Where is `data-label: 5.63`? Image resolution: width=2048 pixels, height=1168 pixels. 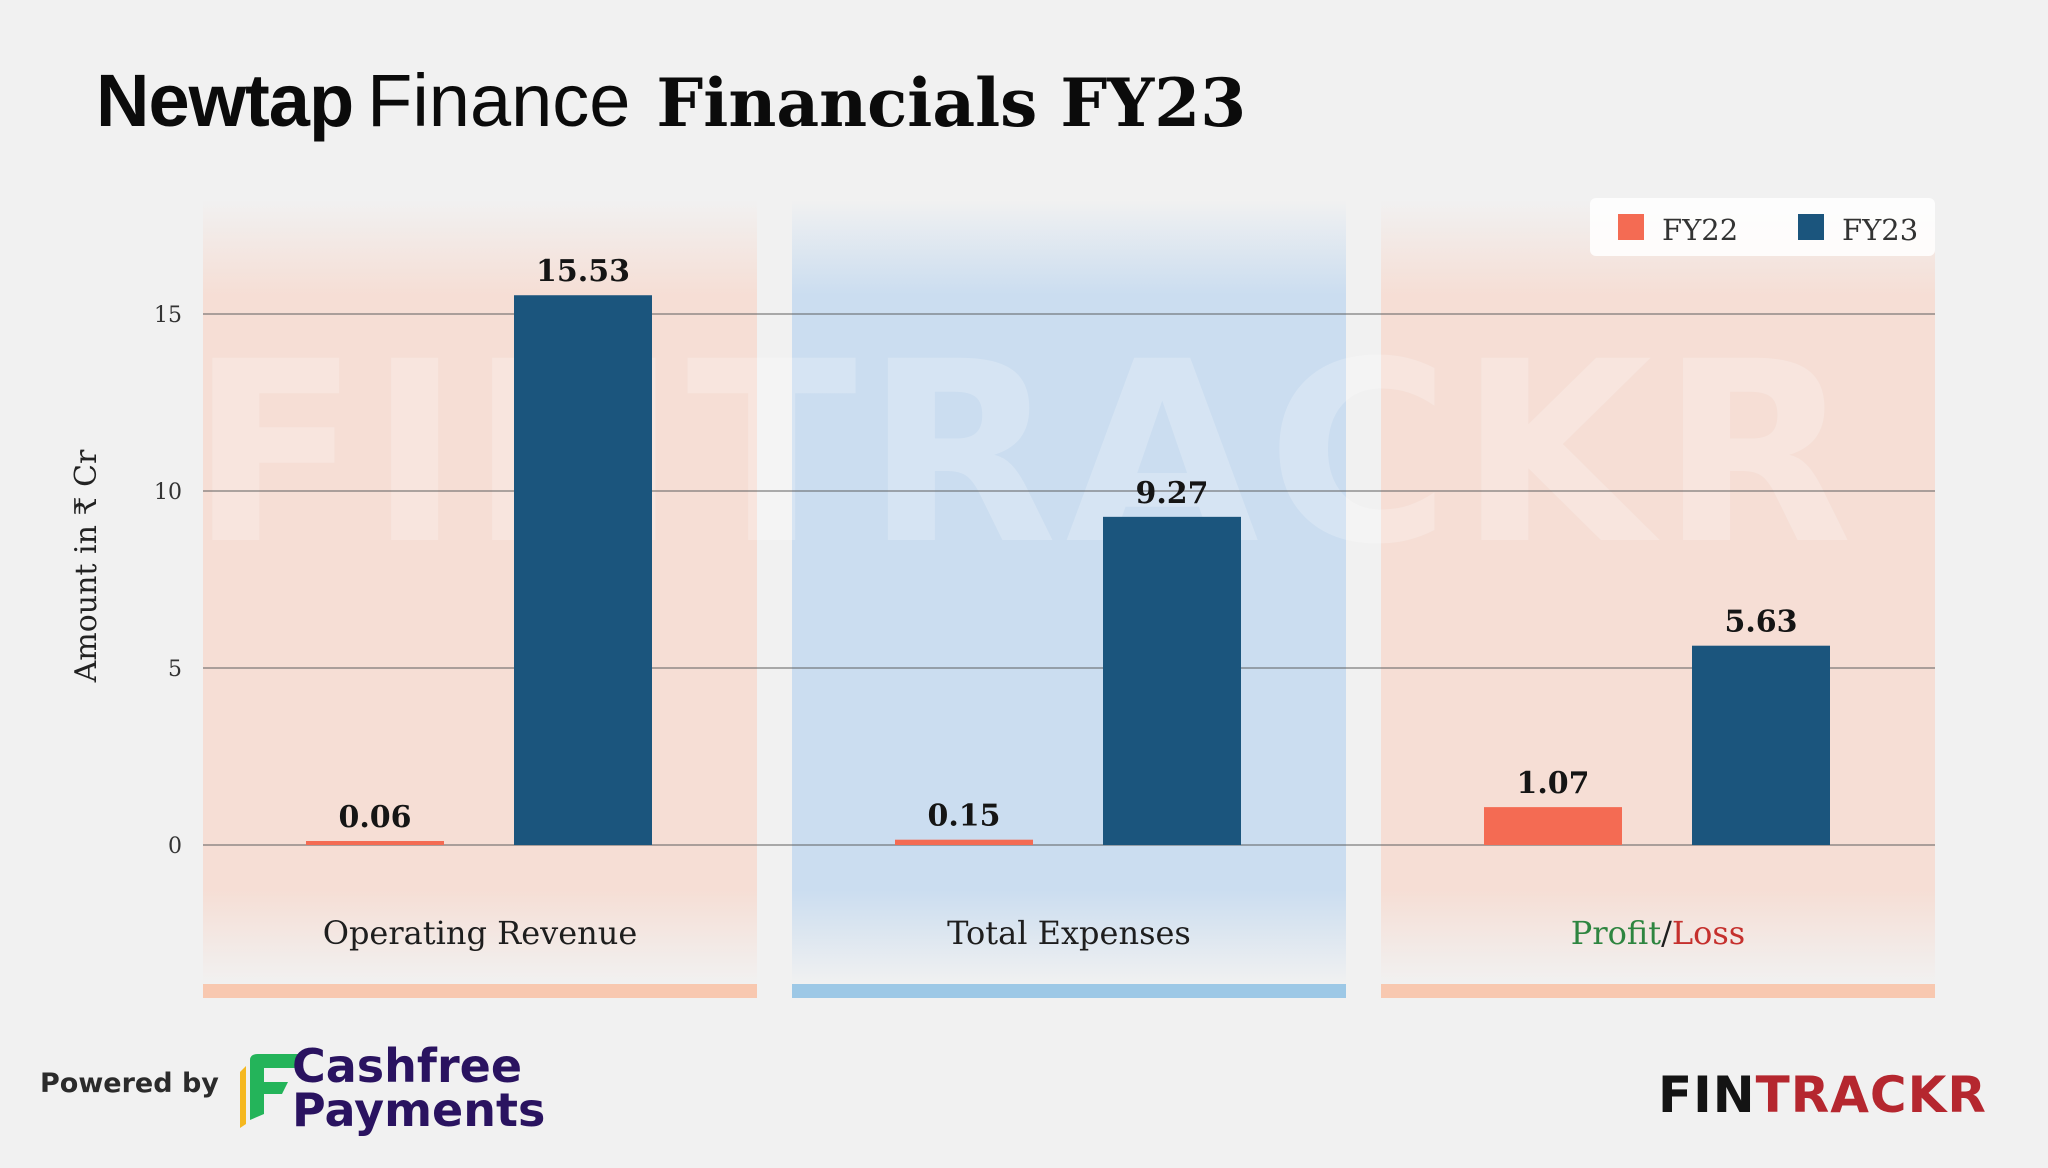
data-label: 5.63 is located at coordinates (1760, 622).